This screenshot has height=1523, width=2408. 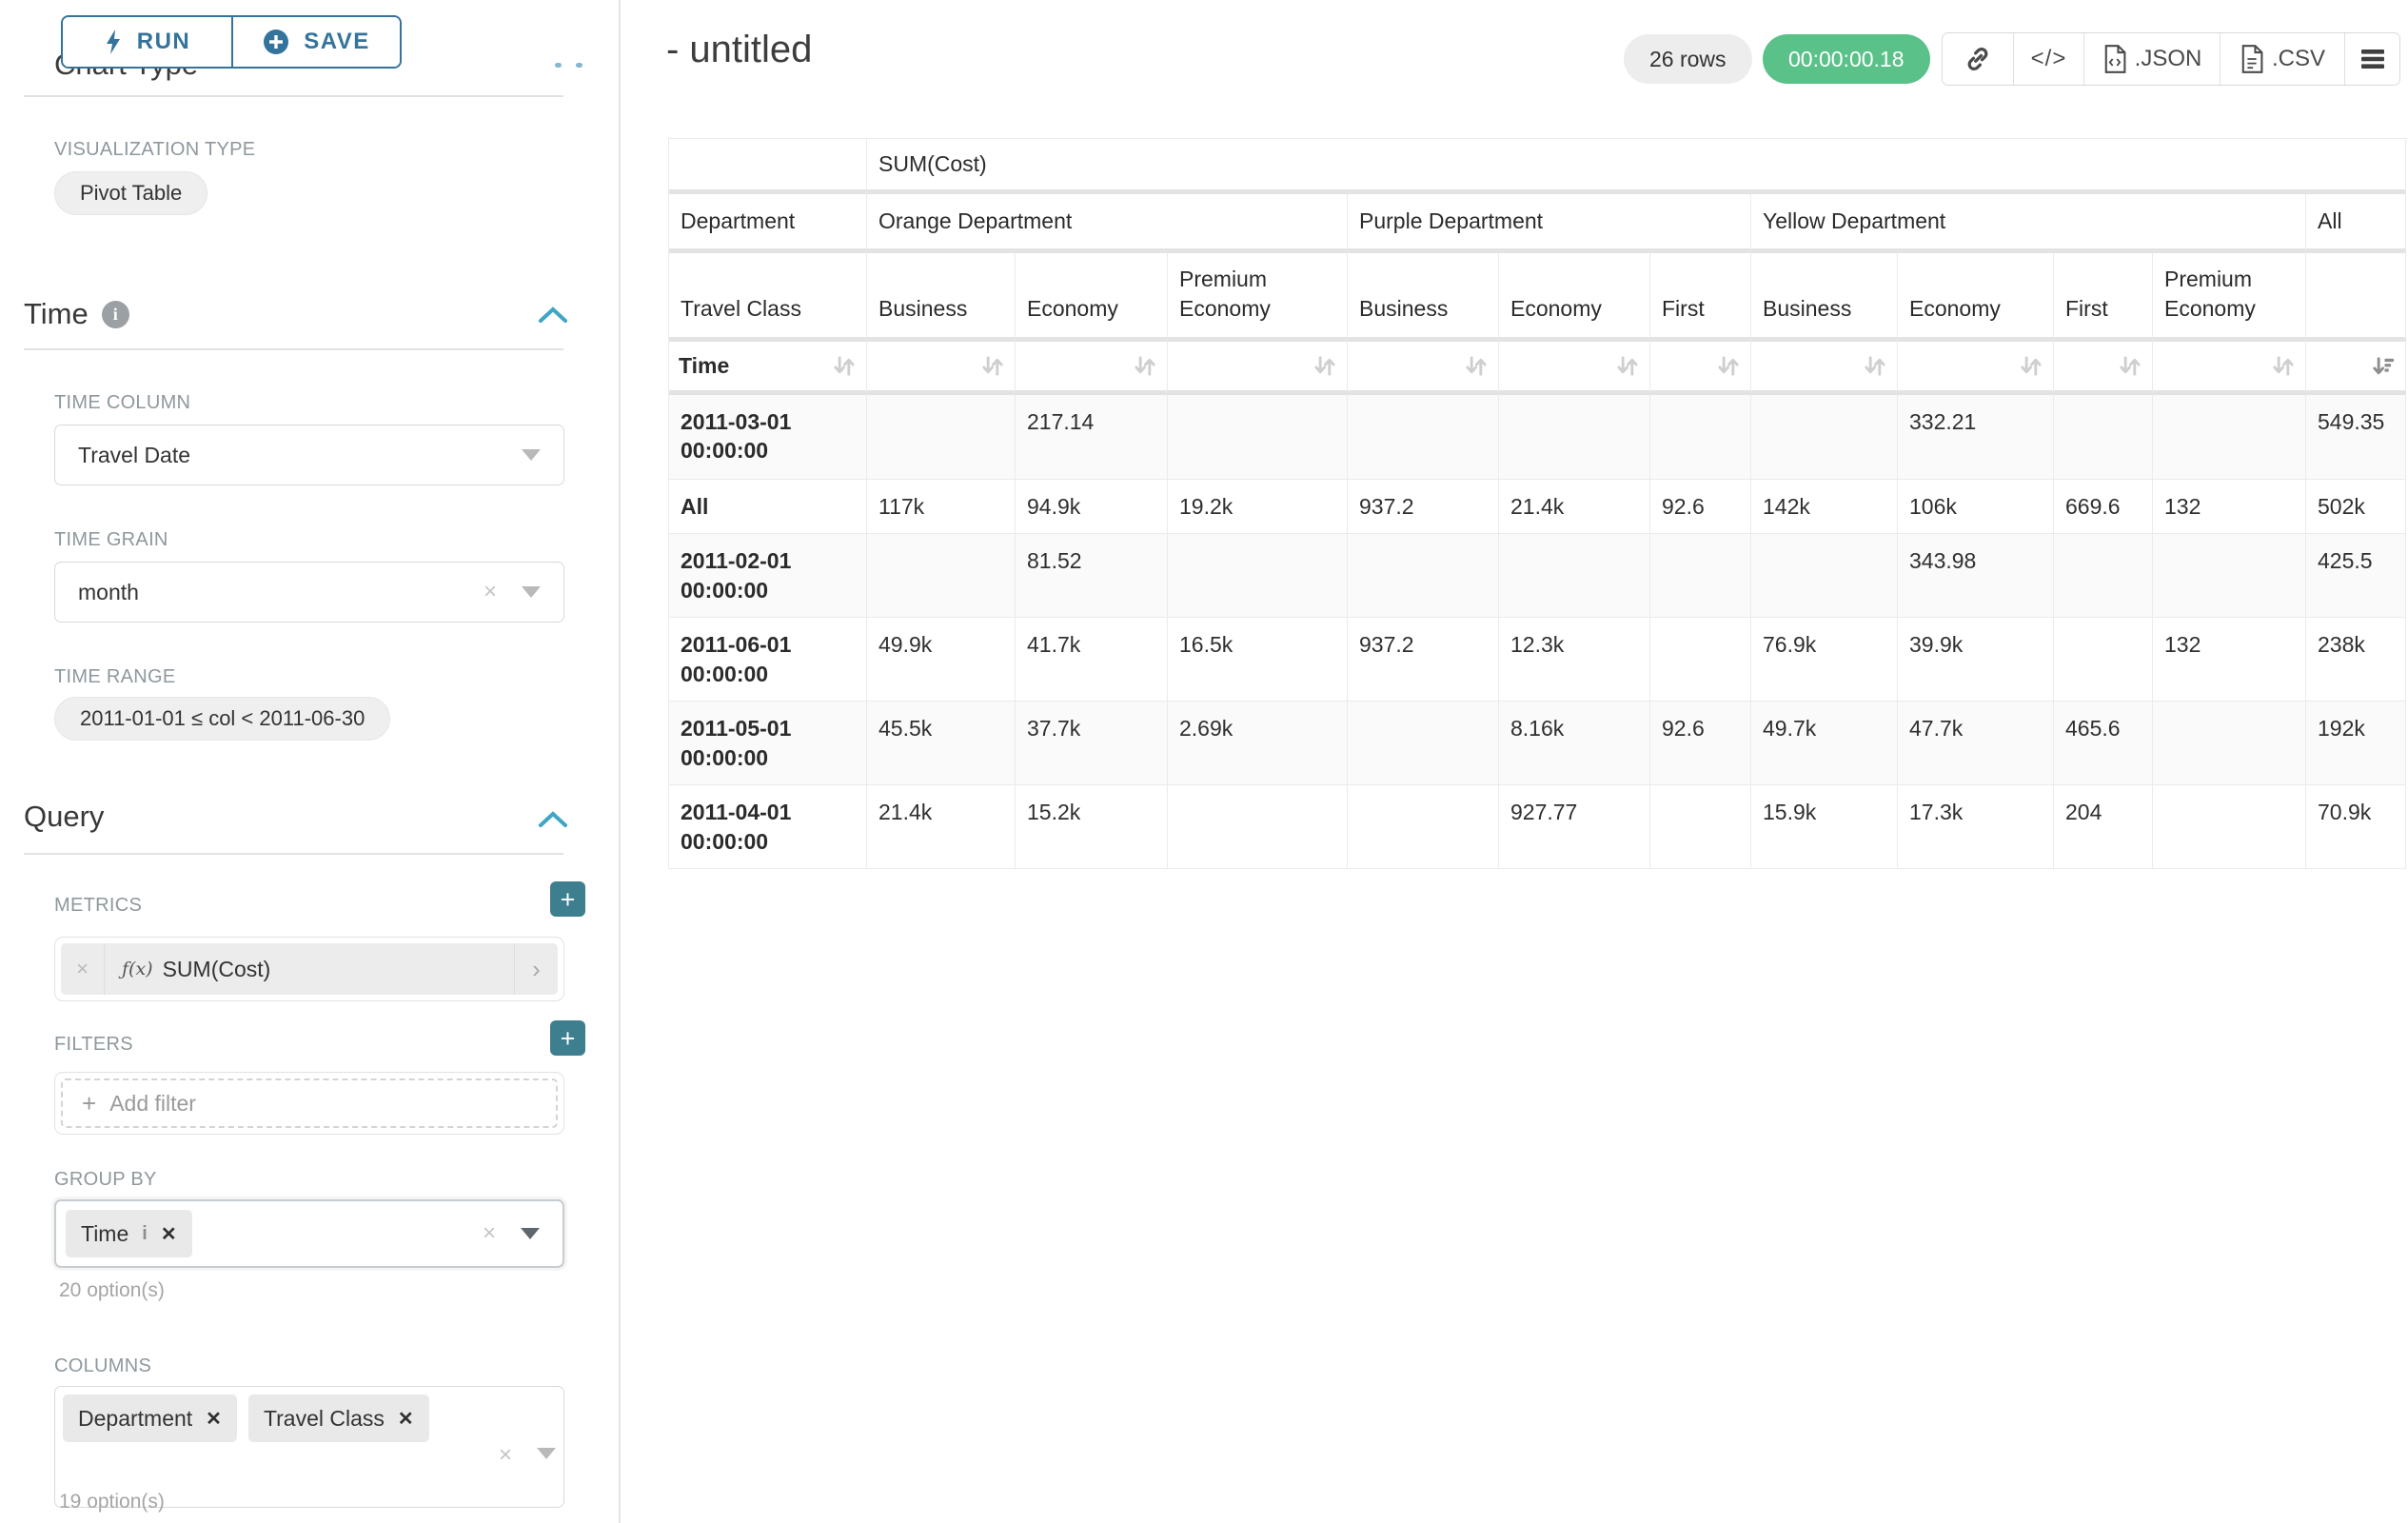 What do you see at coordinates (739, 50) in the screenshot?
I see `chart-title: - untitled` at bounding box center [739, 50].